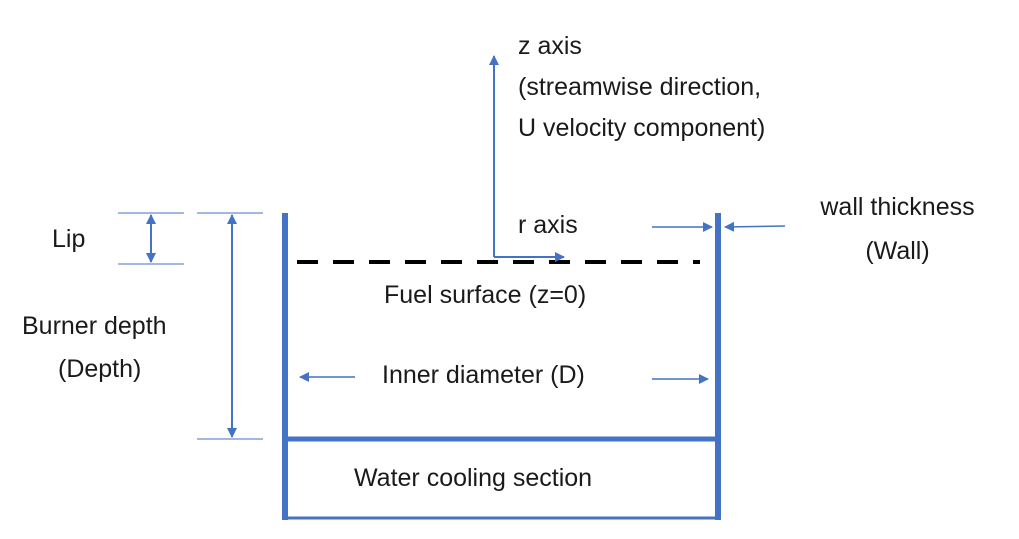 The width and height of the screenshot is (1019, 539). What do you see at coordinates (897, 207) in the screenshot?
I see `wall-thickness-label: wall thickness` at bounding box center [897, 207].